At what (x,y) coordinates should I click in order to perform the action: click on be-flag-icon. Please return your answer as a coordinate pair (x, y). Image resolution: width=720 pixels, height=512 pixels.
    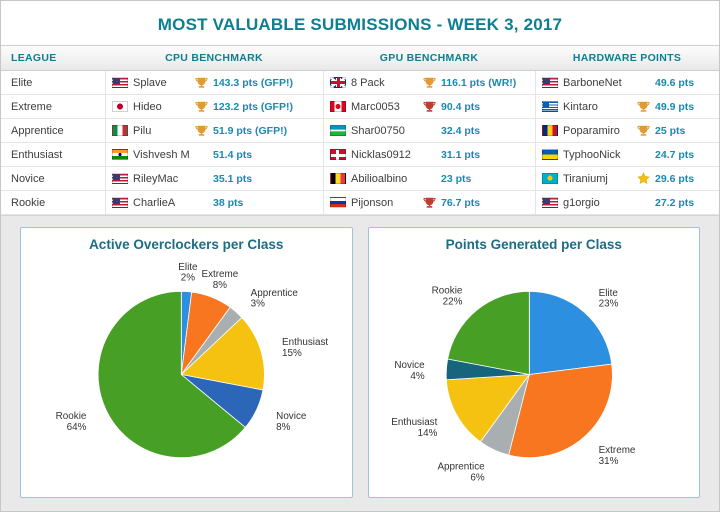
    Looking at the image, I should click on (338, 178).